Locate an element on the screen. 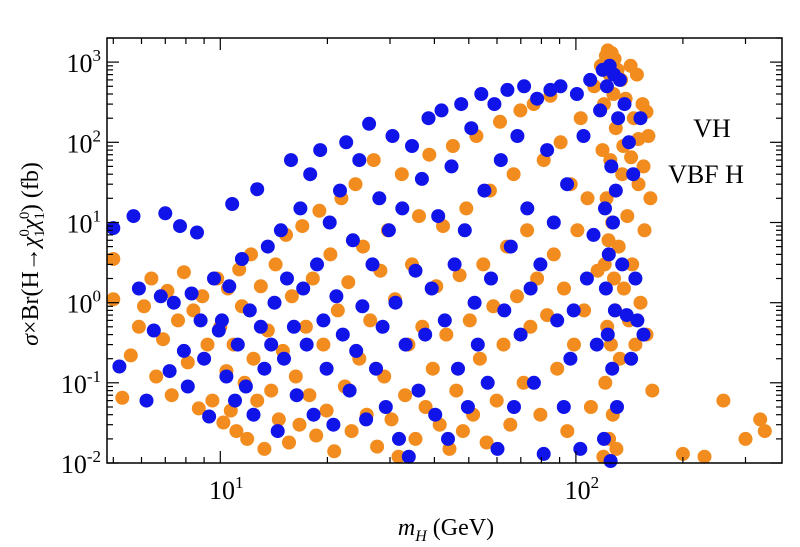 The height and width of the screenshot is (547, 800). legend-entry-vbf-h: VBF H is located at coordinates (706, 174).